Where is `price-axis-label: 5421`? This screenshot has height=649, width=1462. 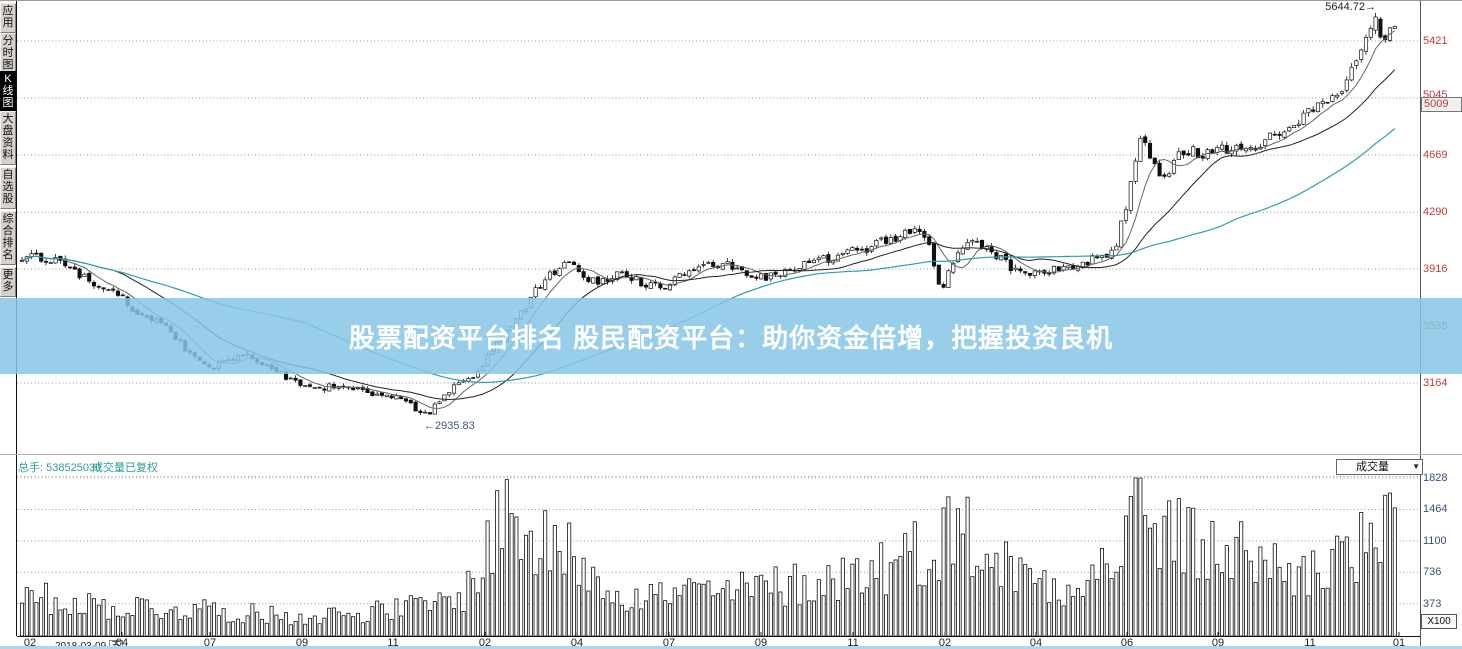 price-axis-label: 5421 is located at coordinates (1435, 41).